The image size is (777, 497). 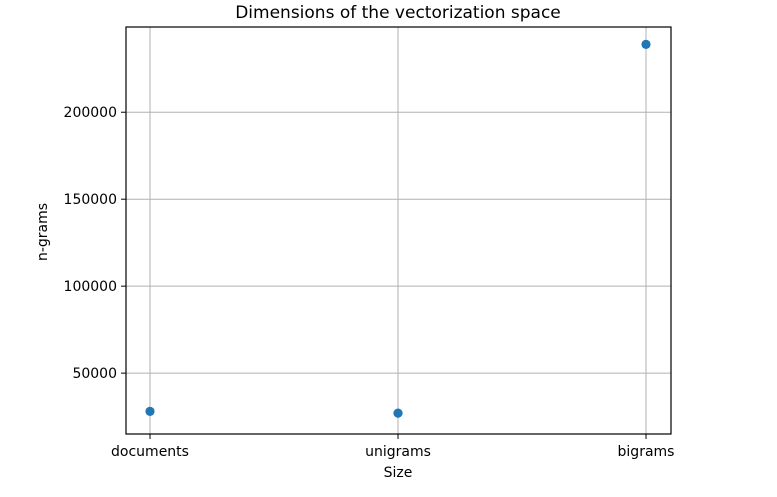 I want to click on y-tick-label: 200000, so click(x=90, y=113).